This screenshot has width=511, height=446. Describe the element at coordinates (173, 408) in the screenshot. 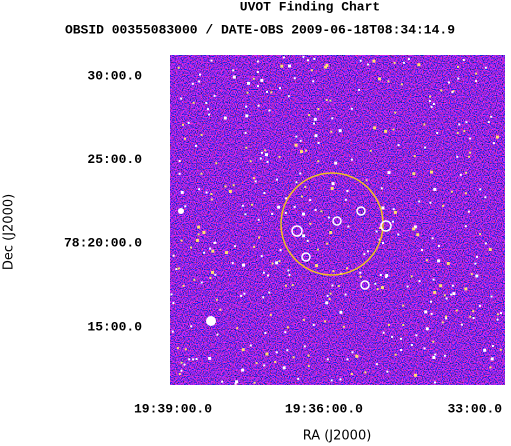

I see `x-tick-label: 19:39:00.0` at that location.